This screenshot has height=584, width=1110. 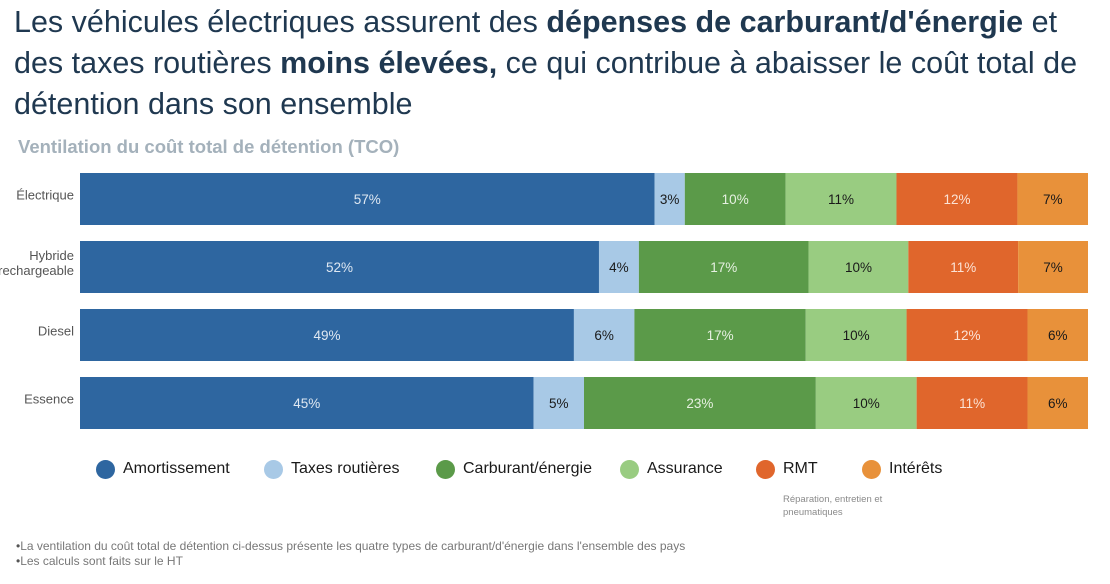 I want to click on legend-label-interets: Intérêts, so click(x=916, y=468).